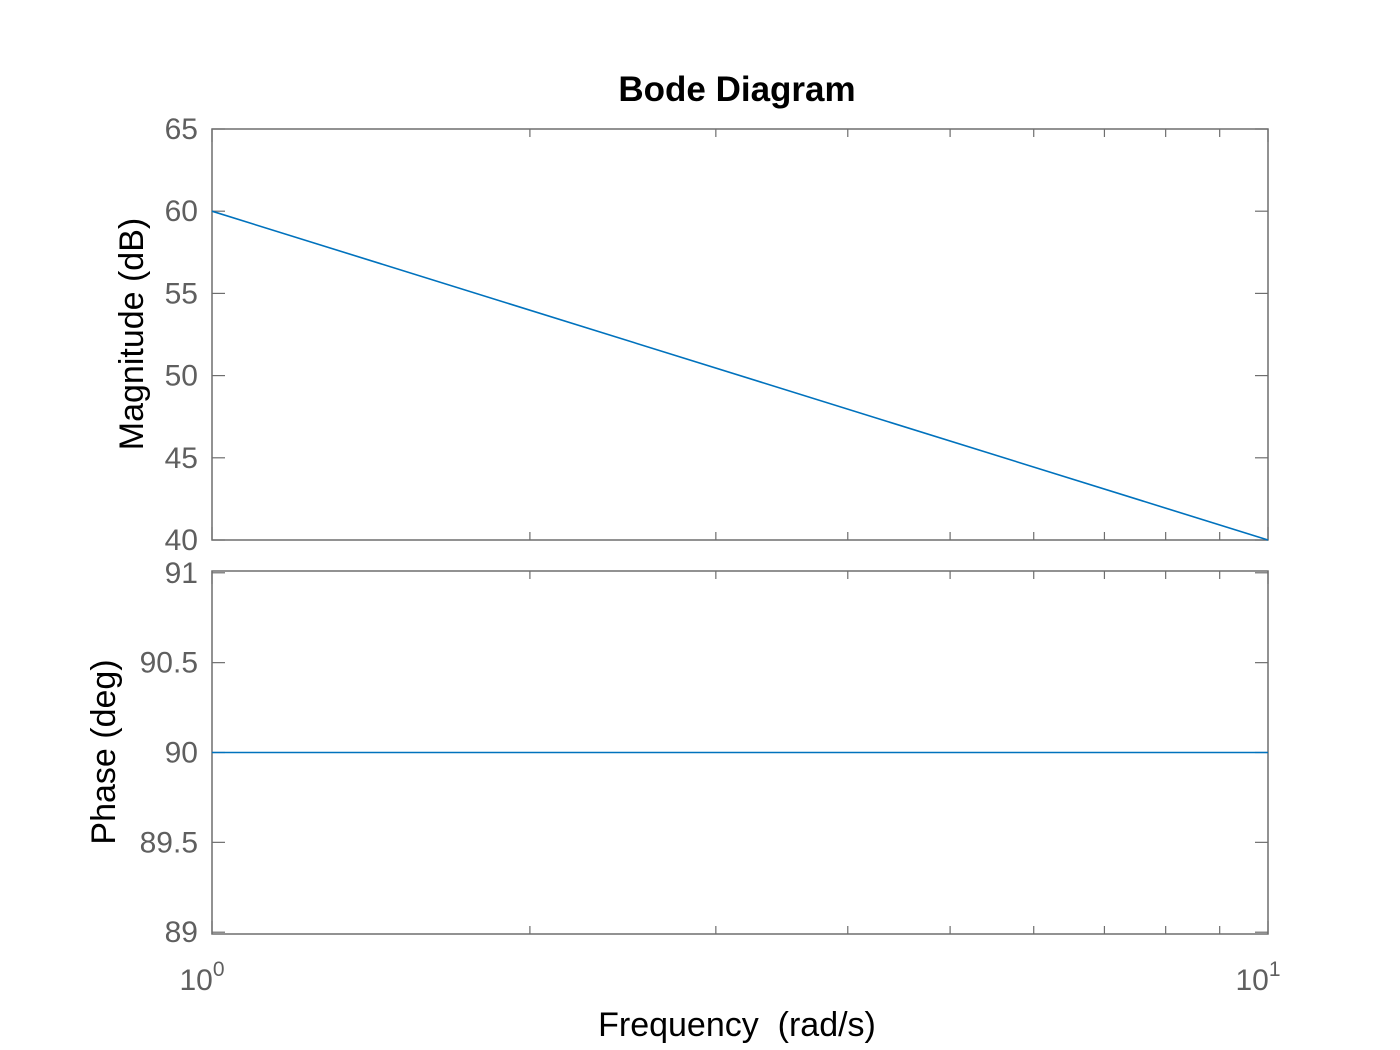  I want to click on magnitude-ytick-label: 50, so click(181, 376).